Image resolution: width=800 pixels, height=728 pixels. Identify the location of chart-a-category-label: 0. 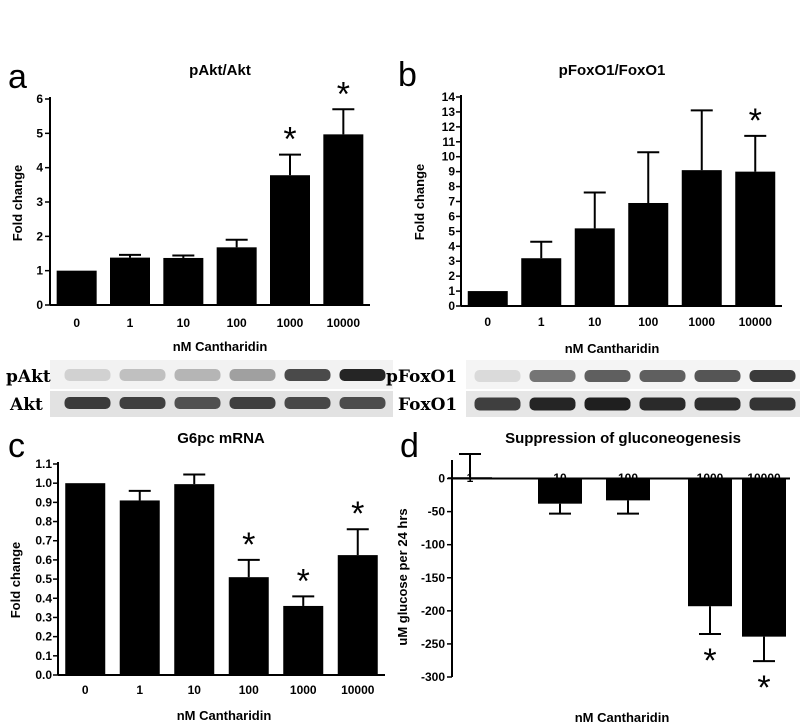
(76, 323).